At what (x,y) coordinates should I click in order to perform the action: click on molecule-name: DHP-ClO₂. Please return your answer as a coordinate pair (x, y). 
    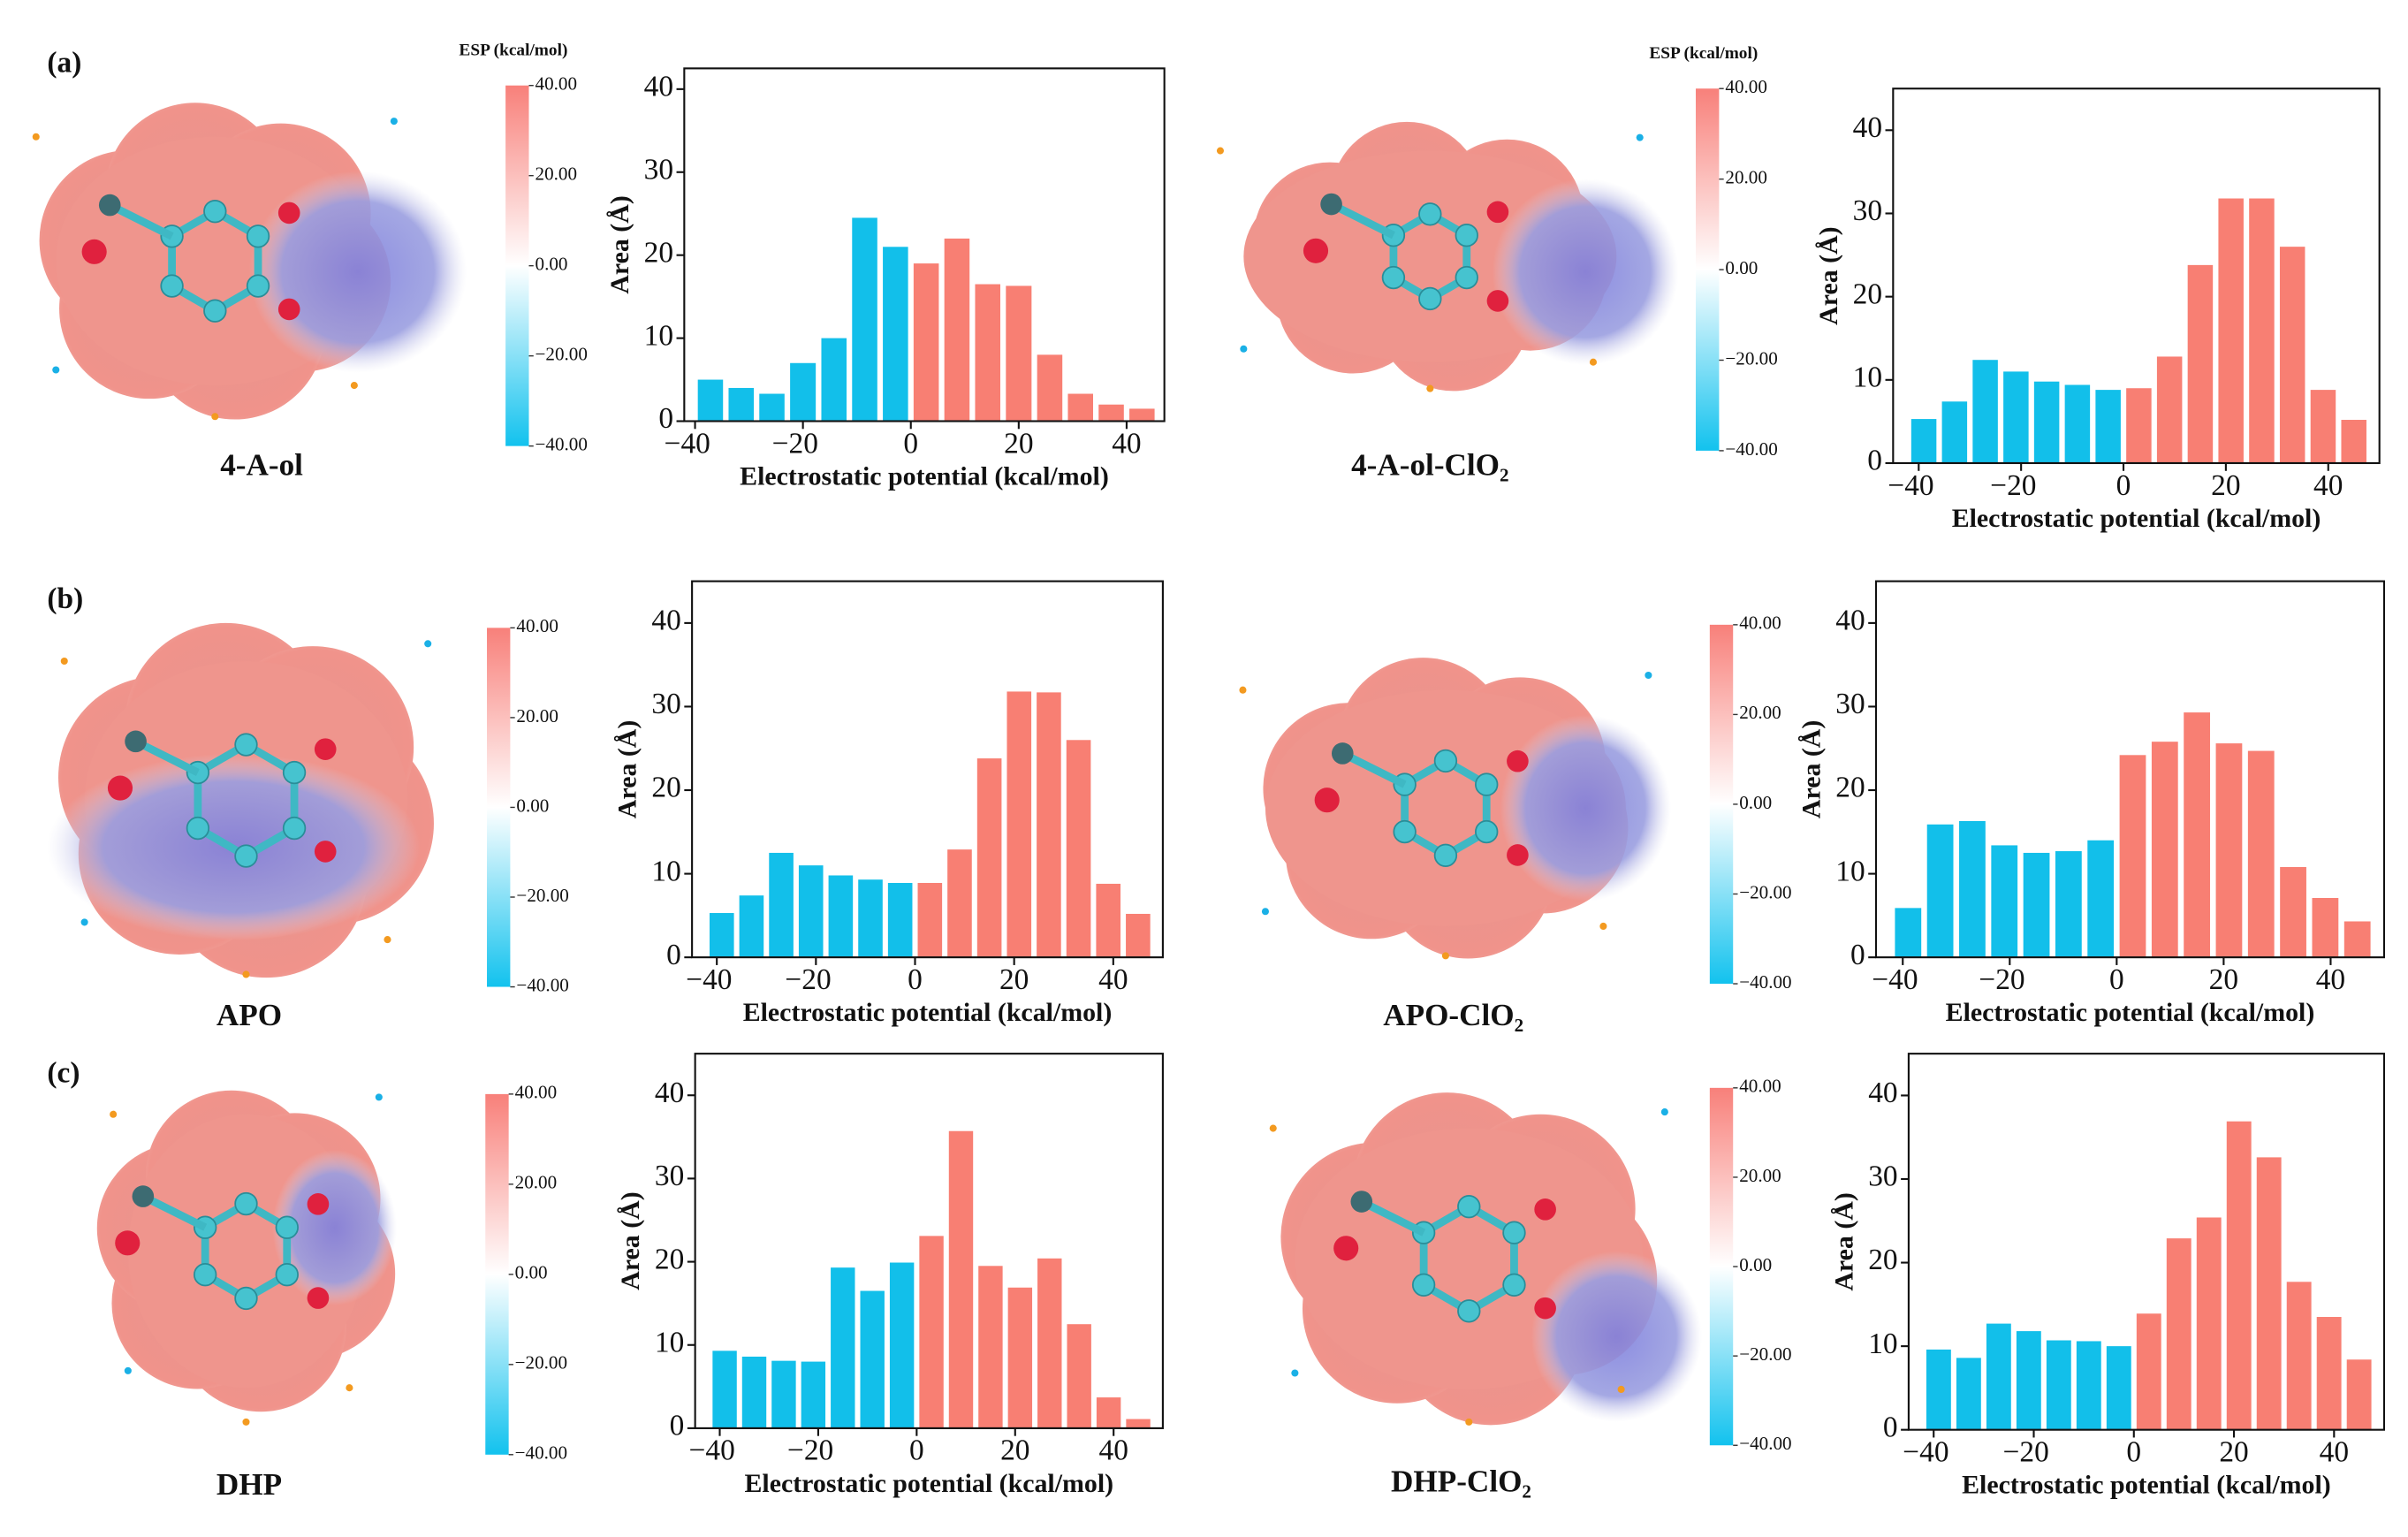
    Looking at the image, I should click on (1461, 1481).